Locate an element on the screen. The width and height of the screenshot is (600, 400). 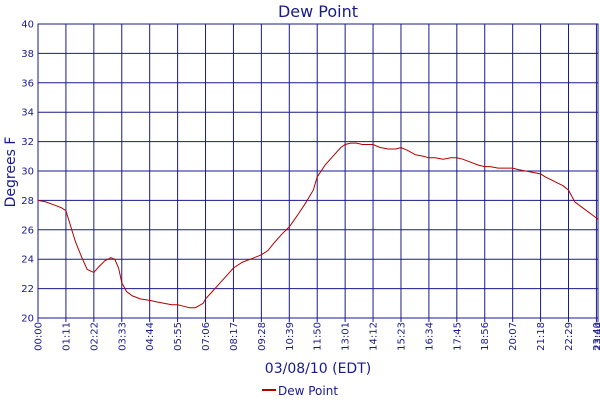
y-tick-label: 32 is located at coordinates (27, 142).